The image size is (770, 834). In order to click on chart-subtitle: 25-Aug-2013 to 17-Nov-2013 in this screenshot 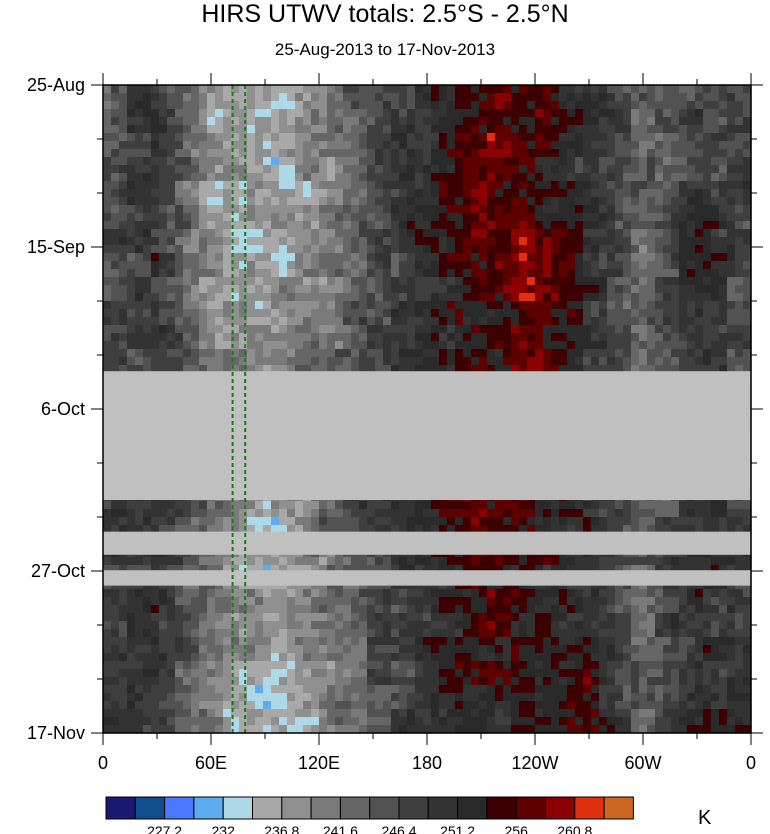, I will do `click(385, 49)`.